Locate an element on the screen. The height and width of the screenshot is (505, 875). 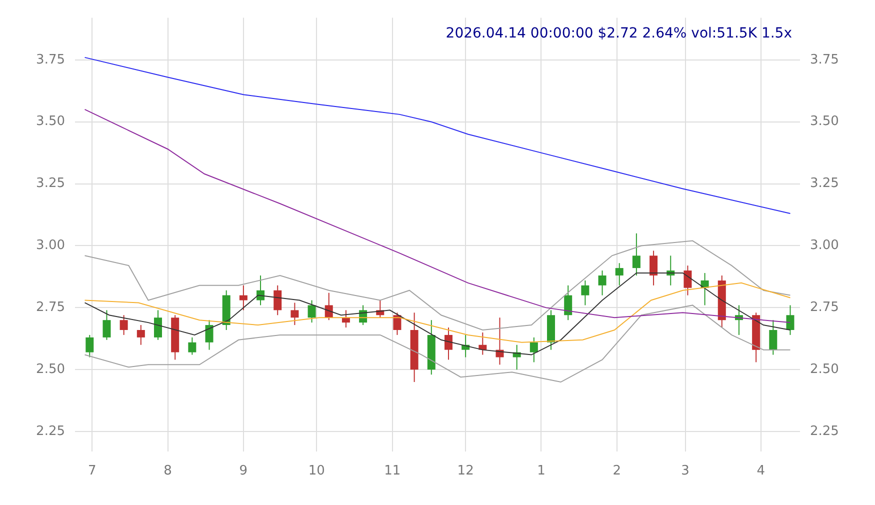
y2-tick-label: 2.75 is located at coordinates (824, 308).